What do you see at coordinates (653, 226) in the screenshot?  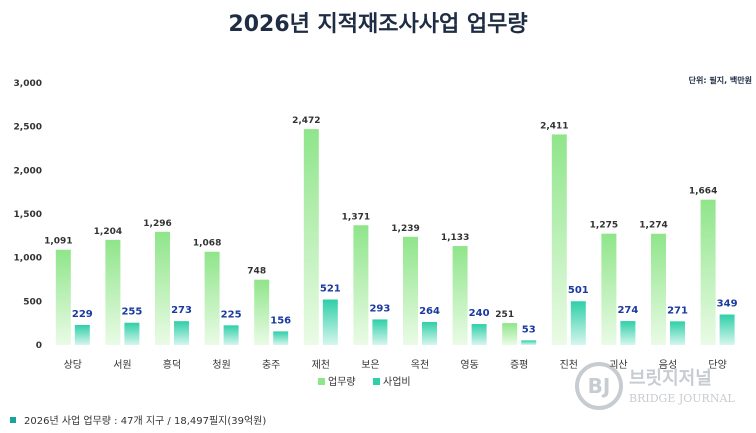 I see `data-label-workload: 1,274` at bounding box center [653, 226].